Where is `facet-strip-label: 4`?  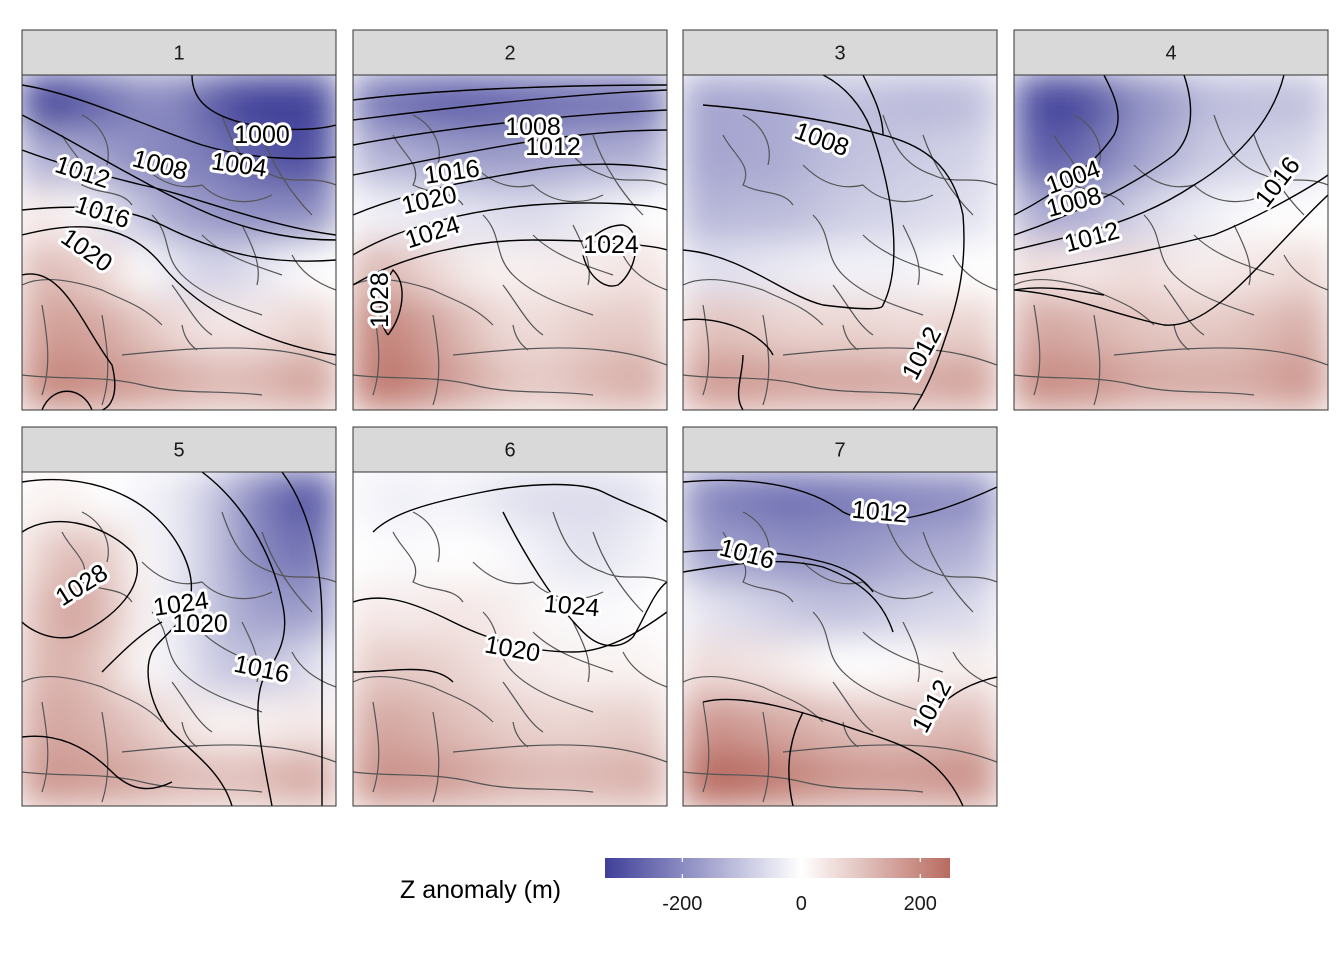
facet-strip-label: 4 is located at coordinates (1170, 54).